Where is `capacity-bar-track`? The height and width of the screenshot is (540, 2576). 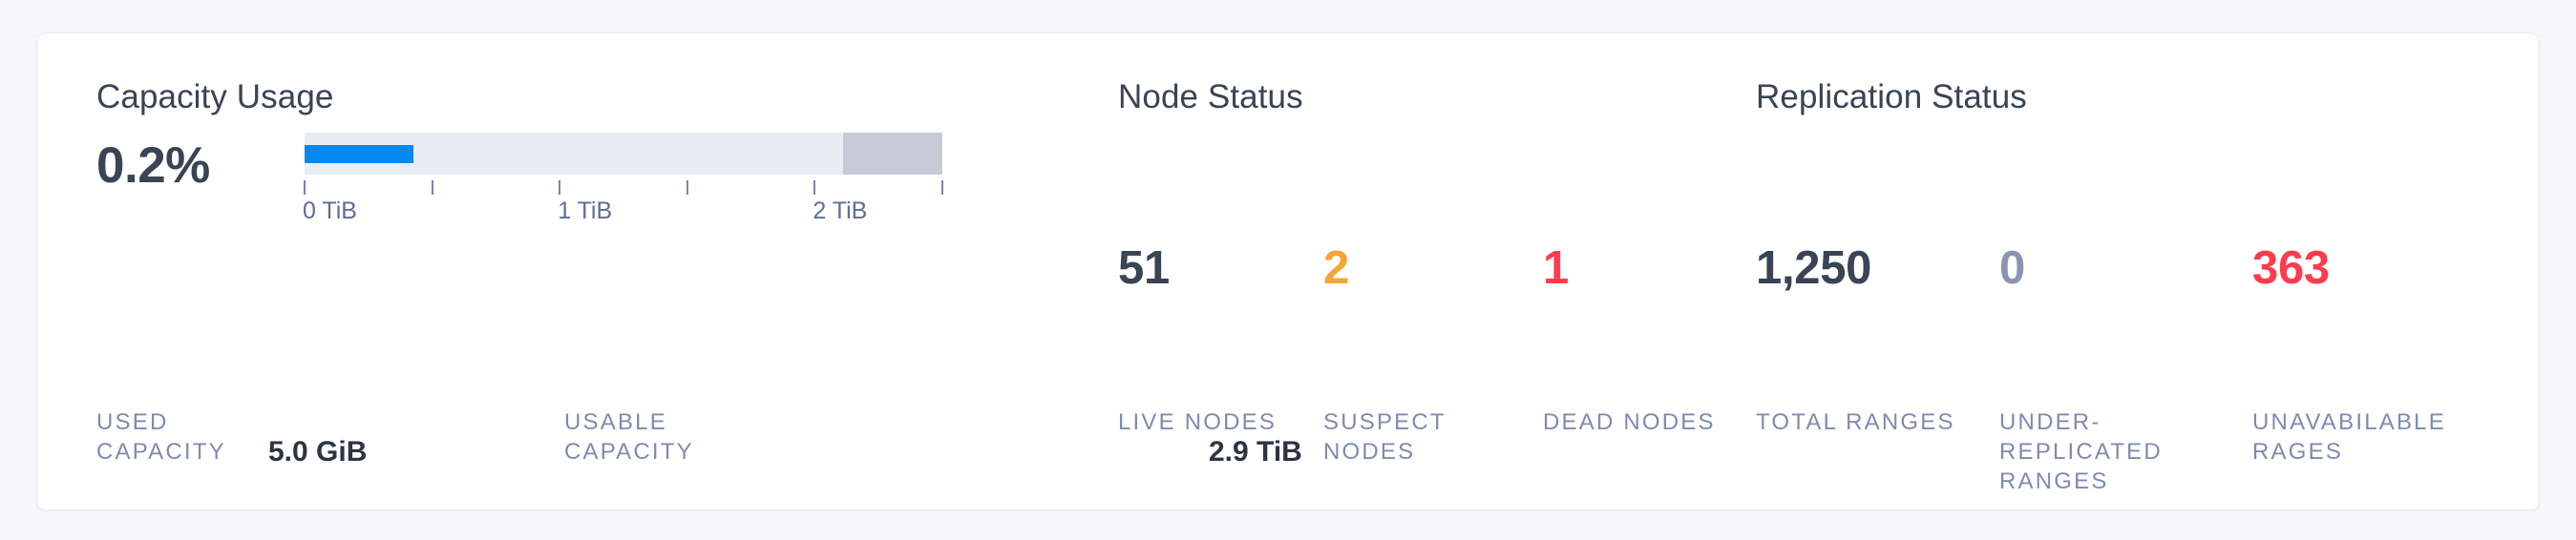 capacity-bar-track is located at coordinates (623, 154).